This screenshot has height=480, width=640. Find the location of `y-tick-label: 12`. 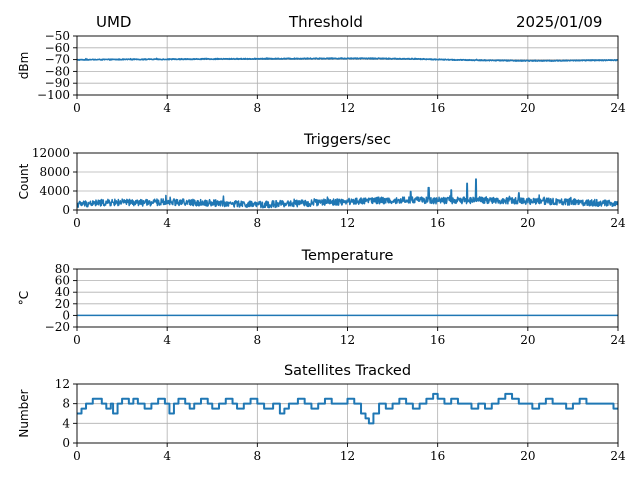

y-tick-label: 12 is located at coordinates (62, 384).